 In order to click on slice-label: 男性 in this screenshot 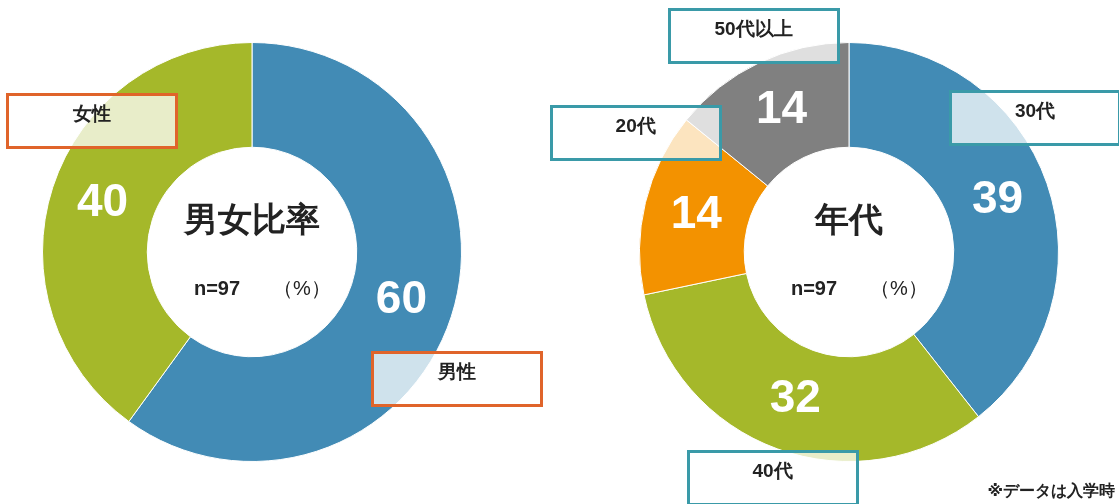, I will do `click(456, 371)`.